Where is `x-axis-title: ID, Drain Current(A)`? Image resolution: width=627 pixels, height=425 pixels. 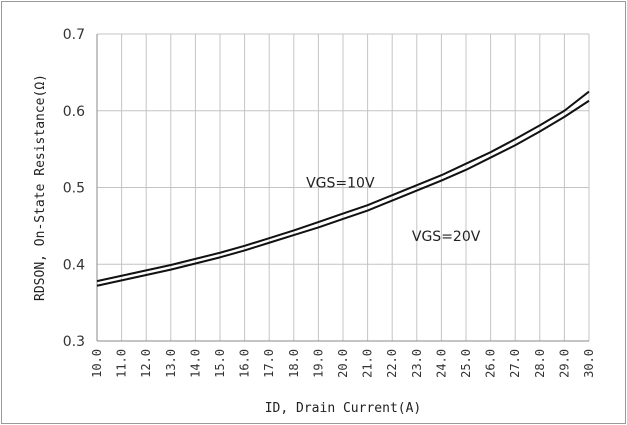 x-axis-title: ID, Drain Current(A) is located at coordinates (343, 408).